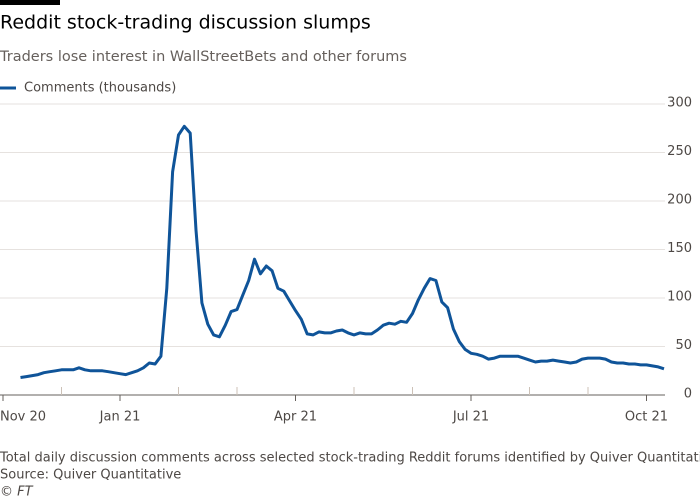  Describe the element at coordinates (688, 394) in the screenshot. I see `y-tick-label: 0` at that location.